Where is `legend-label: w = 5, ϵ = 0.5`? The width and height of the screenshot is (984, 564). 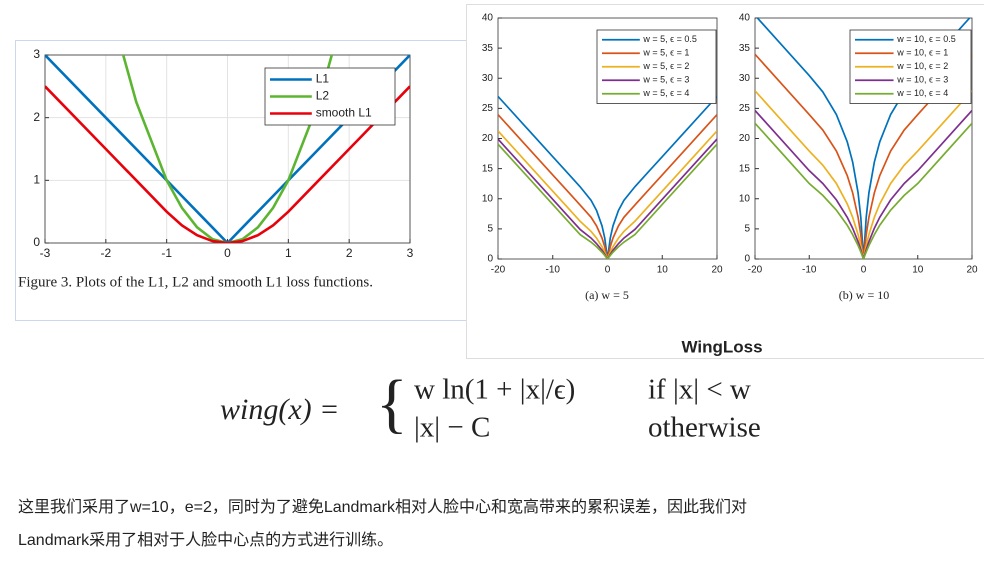 legend-label: w = 5, ϵ = 0.5 is located at coordinates (669, 39).